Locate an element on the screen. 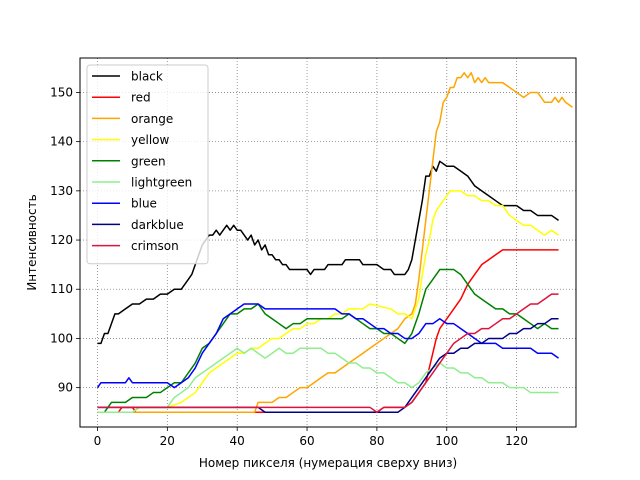 The width and height of the screenshot is (640, 480). series-line-lightgreen is located at coordinates (328, 380).